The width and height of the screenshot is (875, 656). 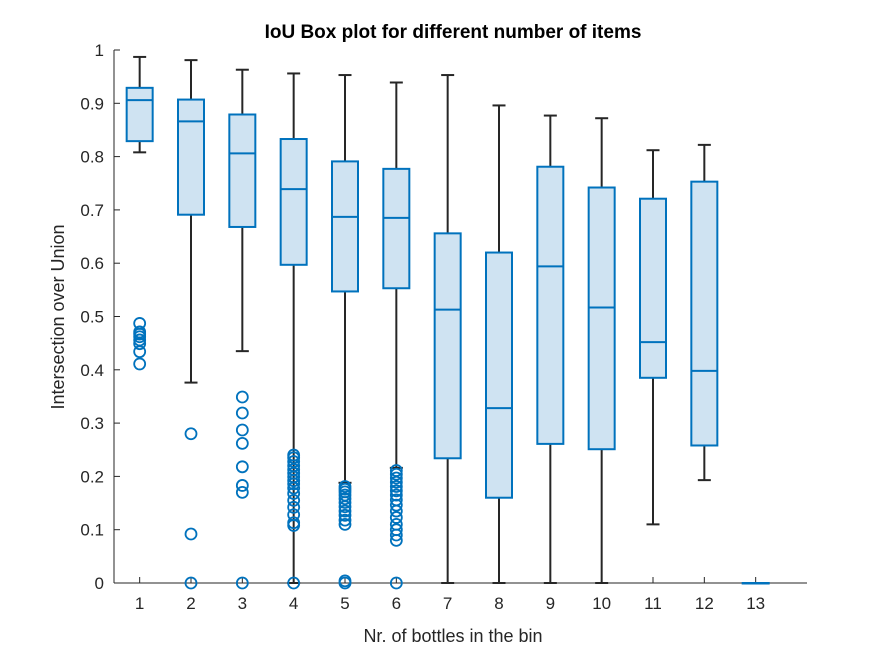 What do you see at coordinates (242, 603) in the screenshot?
I see `x-tick-label: 3` at bounding box center [242, 603].